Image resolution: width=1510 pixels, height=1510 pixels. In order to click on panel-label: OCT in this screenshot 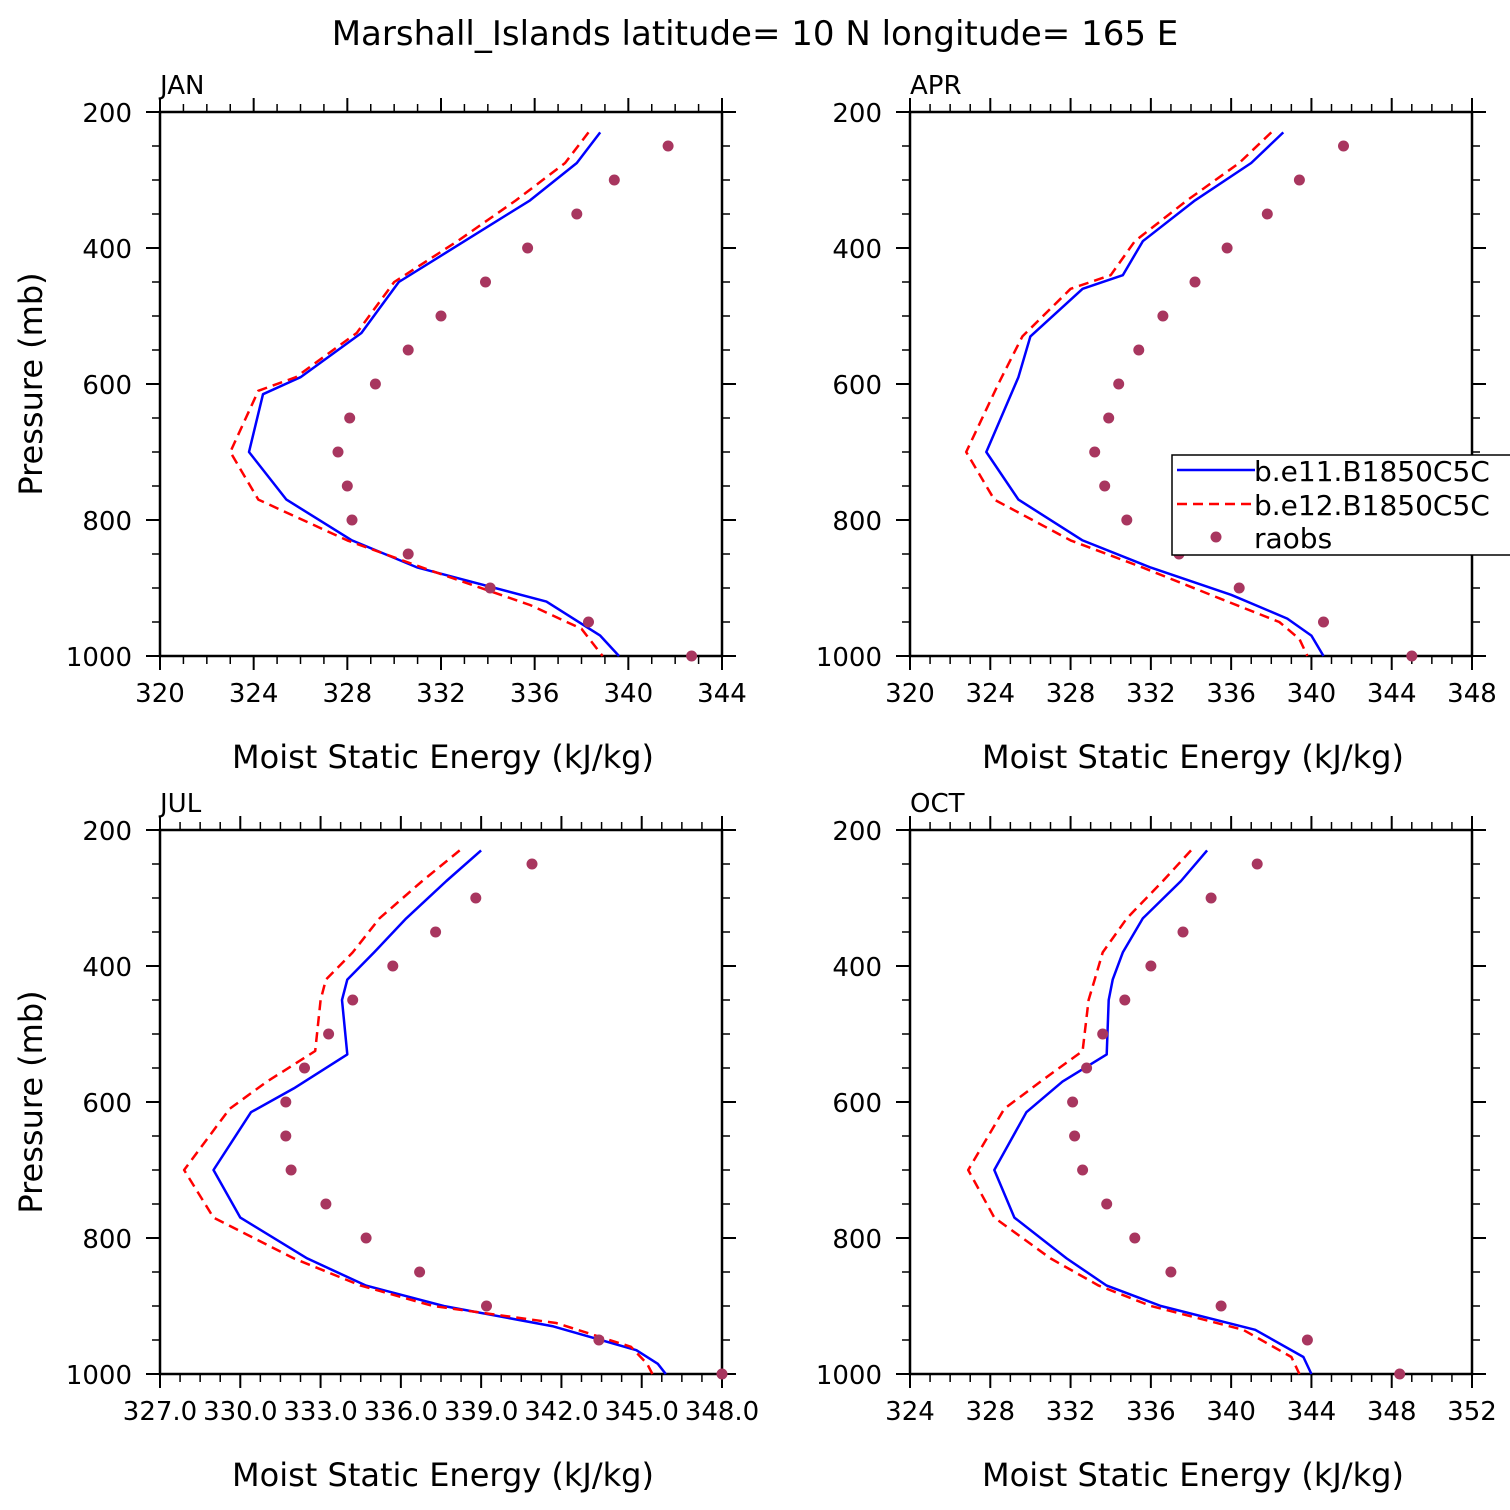, I will do `click(937, 804)`.